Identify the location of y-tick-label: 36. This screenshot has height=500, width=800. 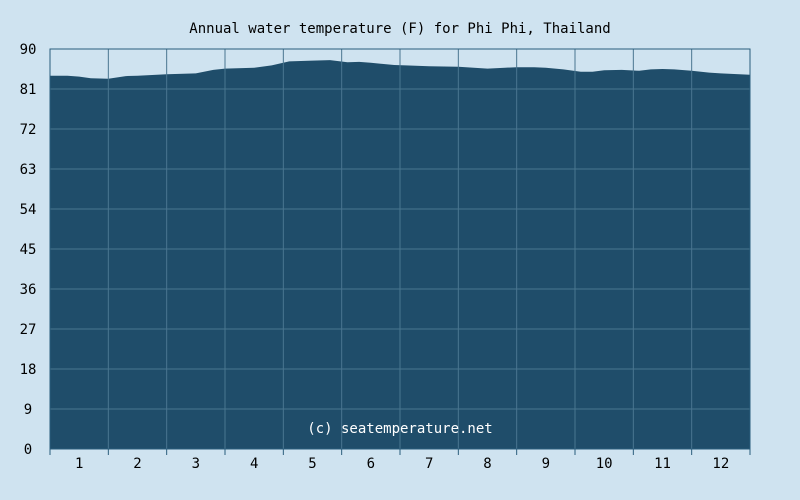
(28, 290).